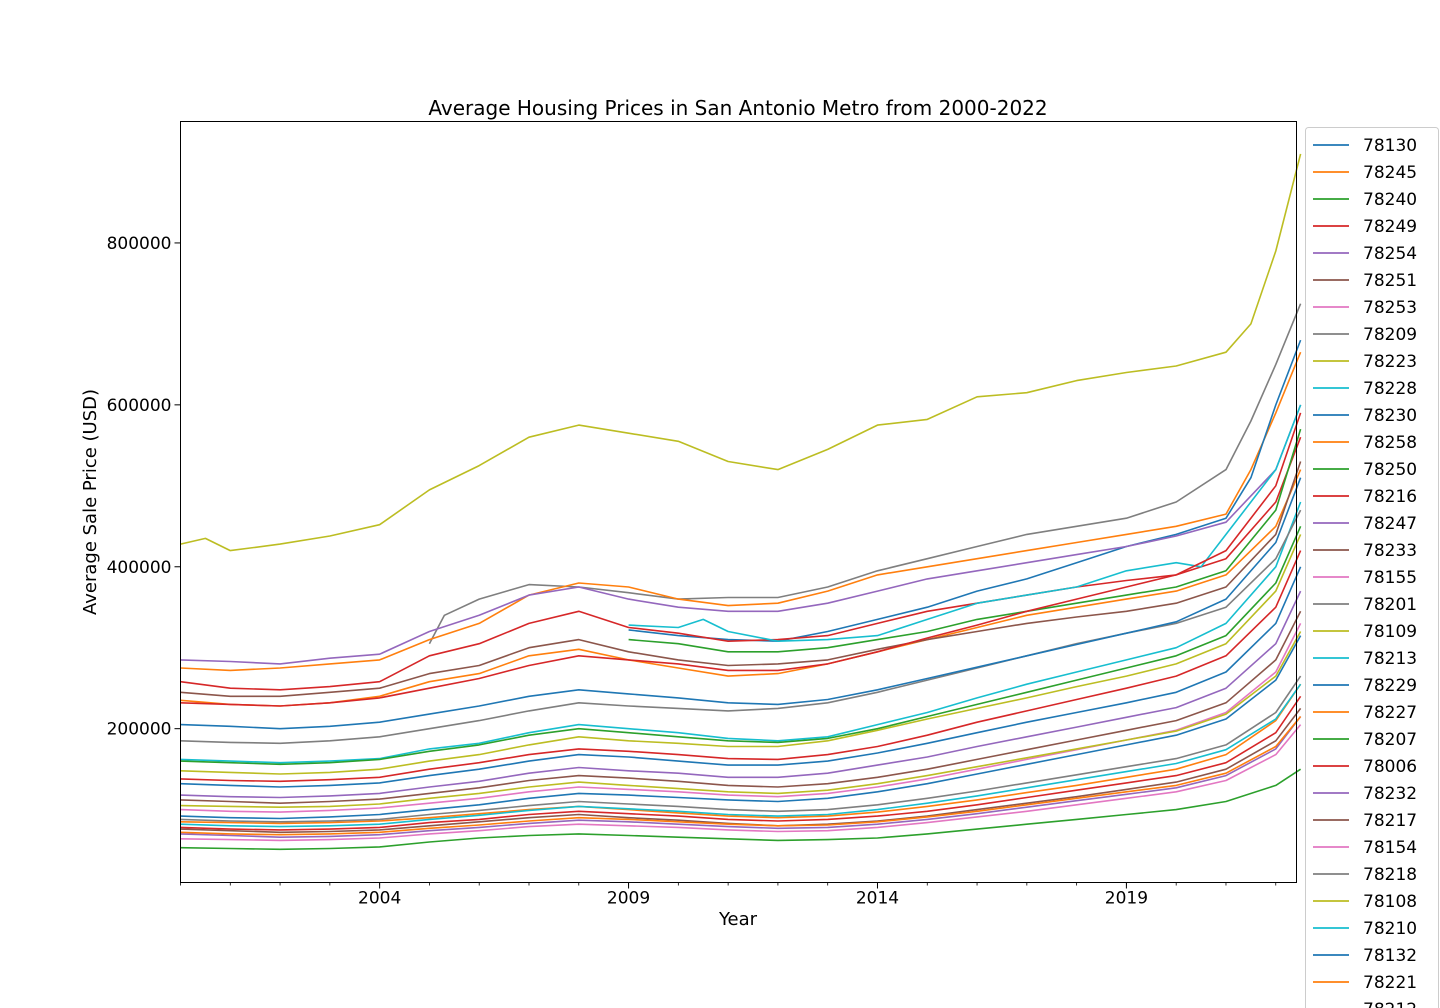 This screenshot has height=1008, width=1440. What do you see at coordinates (1390, 227) in the screenshot?
I see `legend-label: 78249` at bounding box center [1390, 227].